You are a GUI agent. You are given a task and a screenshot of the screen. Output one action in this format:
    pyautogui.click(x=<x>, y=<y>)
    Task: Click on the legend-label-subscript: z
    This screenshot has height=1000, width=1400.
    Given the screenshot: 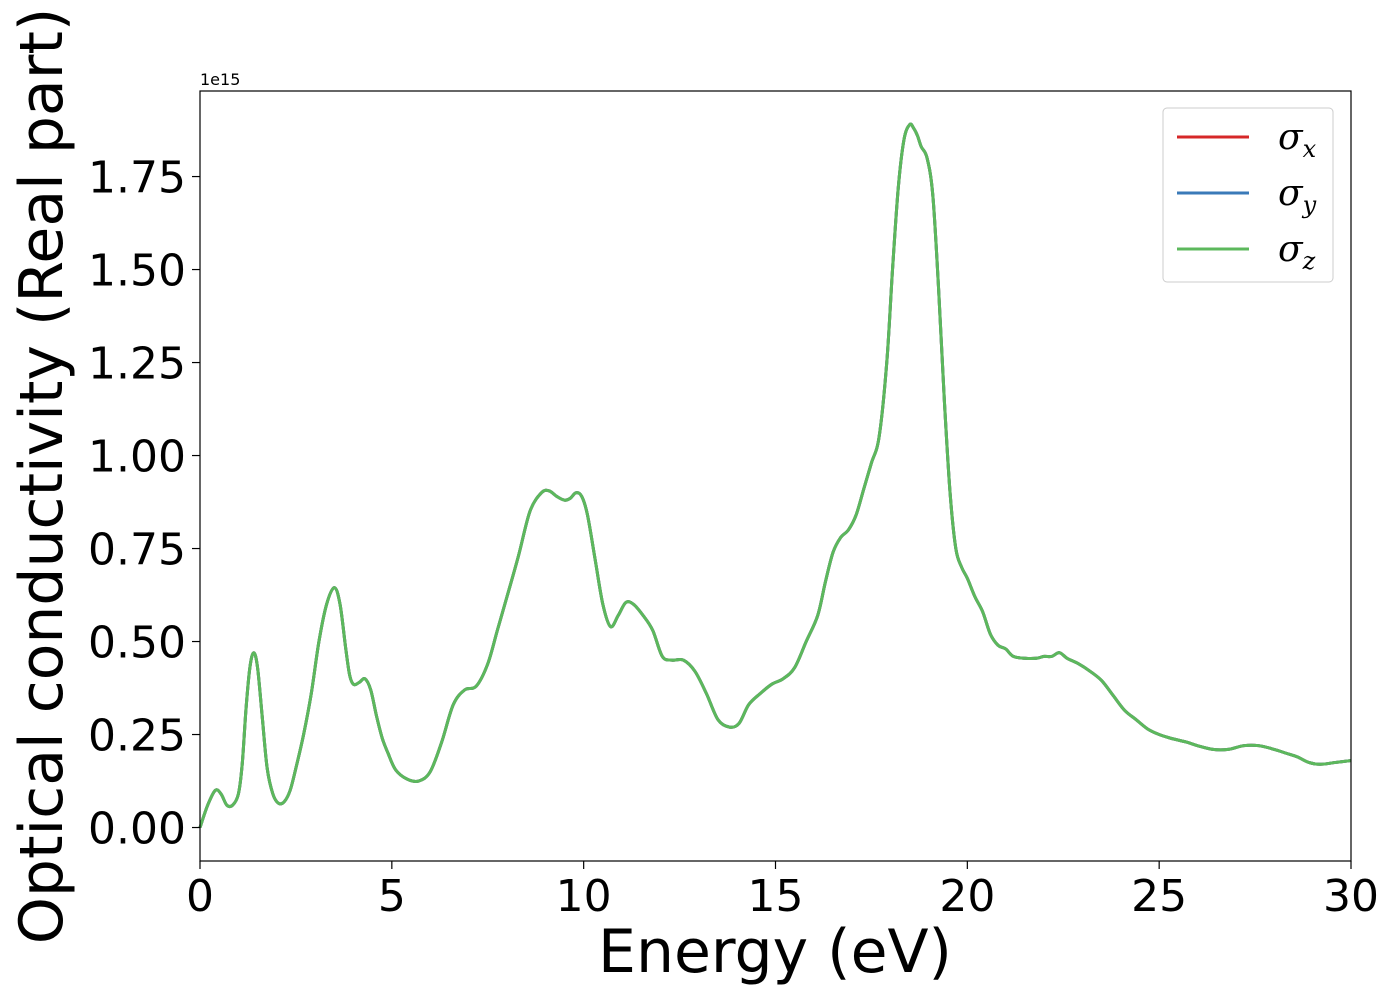 What is the action you would take?
    pyautogui.click(x=1309, y=261)
    